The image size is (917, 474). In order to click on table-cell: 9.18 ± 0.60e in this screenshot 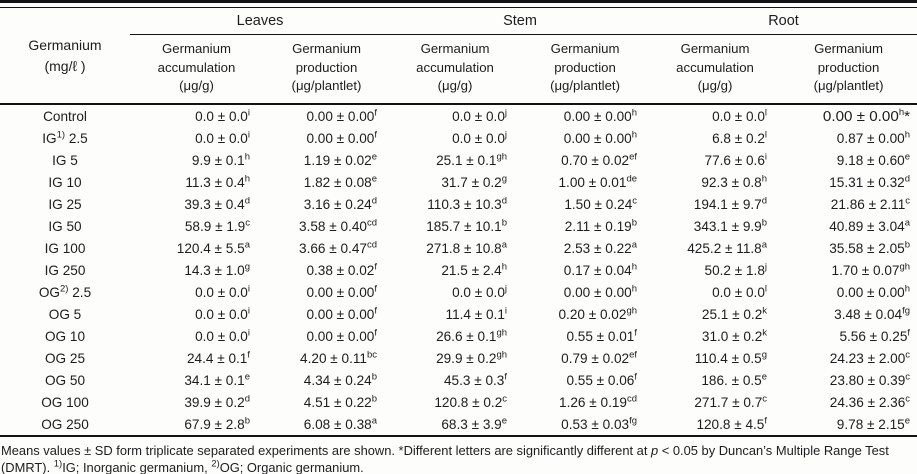, I will do `click(873, 159)`.